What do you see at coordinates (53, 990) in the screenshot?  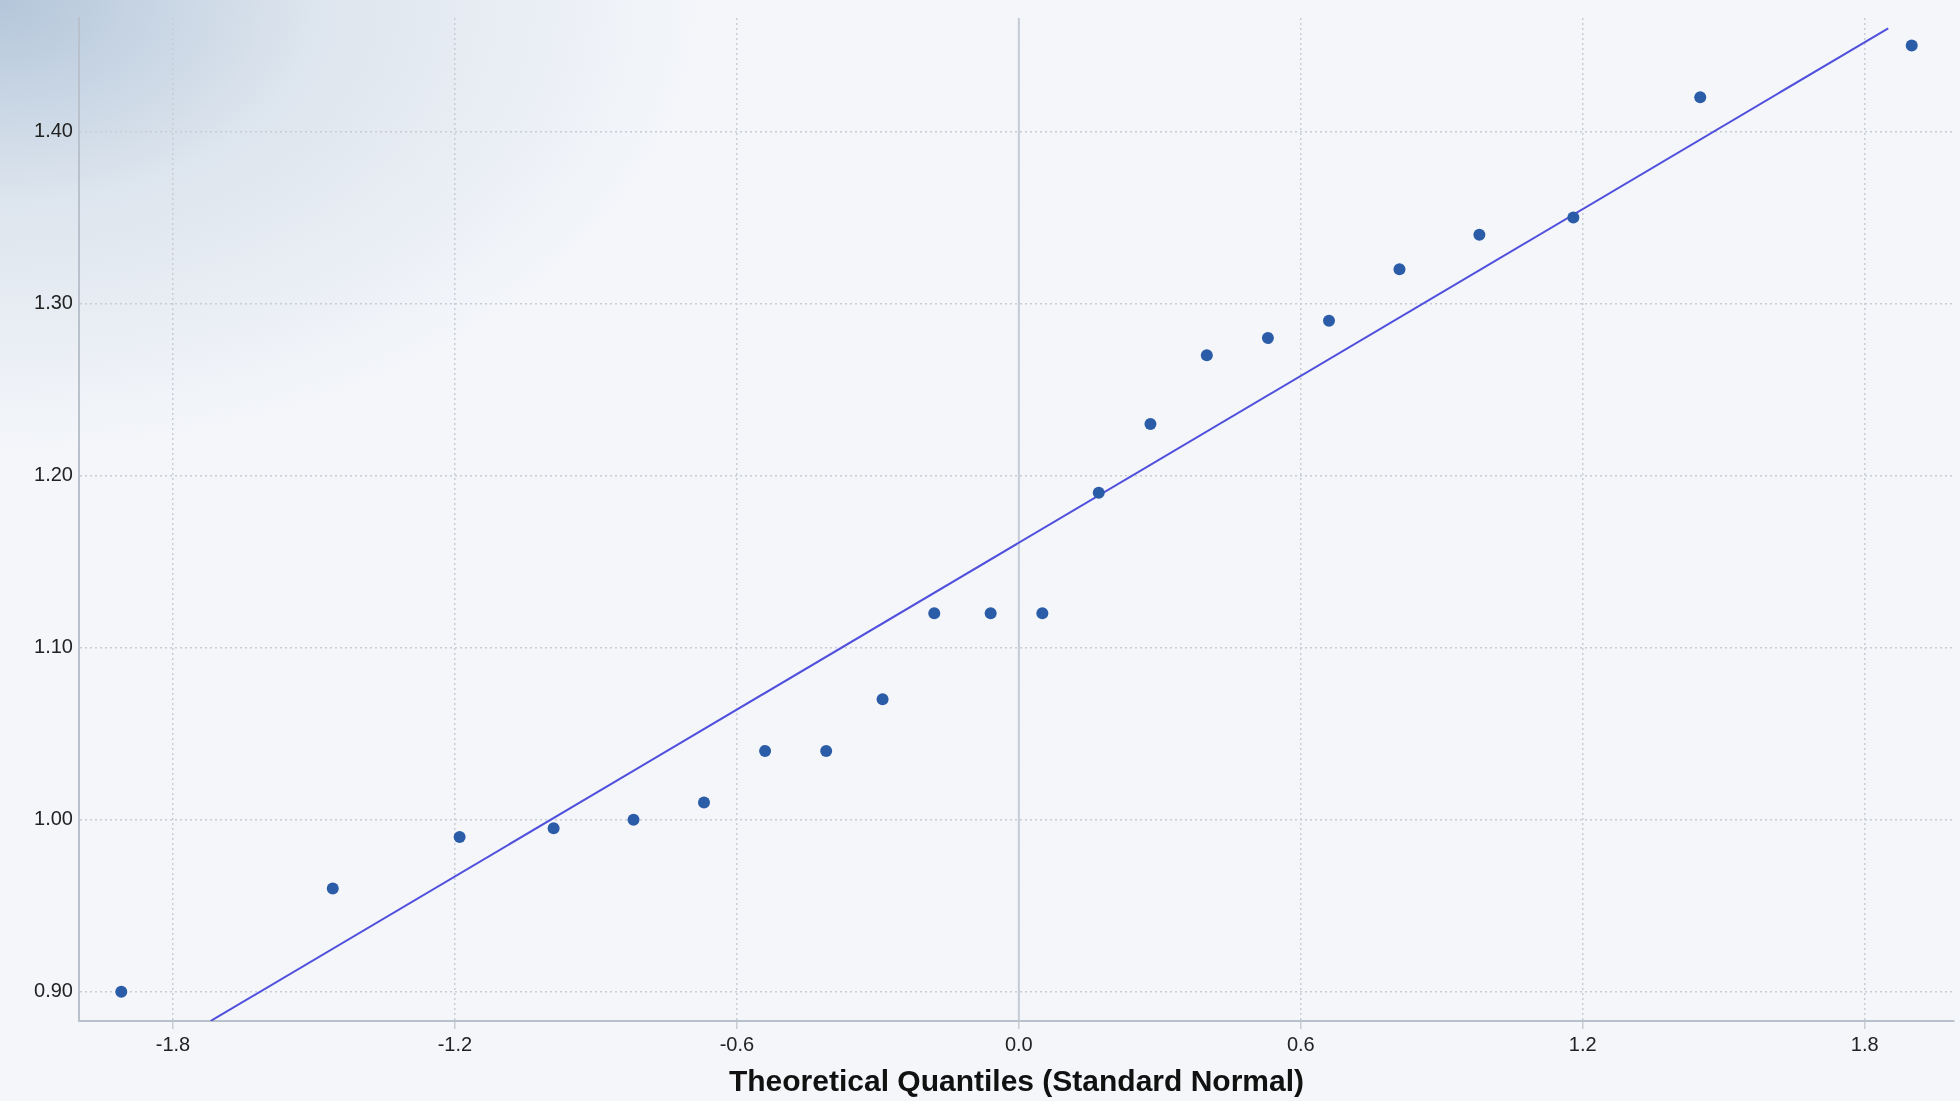 I see `y-tick-label: 0.90` at bounding box center [53, 990].